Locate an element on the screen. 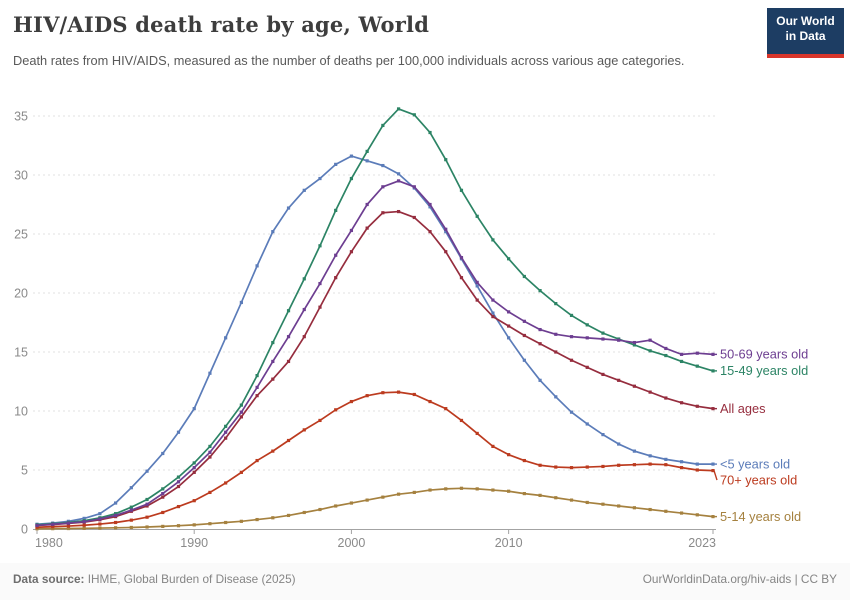 This screenshot has width=850, height=600. y-axis-tick-20: 20 is located at coordinates (21, 294).